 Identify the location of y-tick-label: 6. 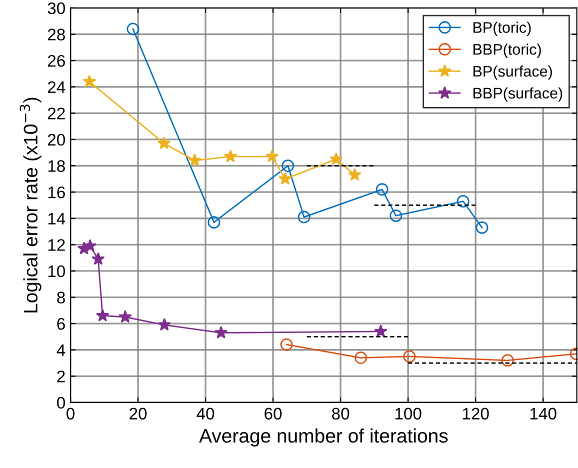
(61, 324).